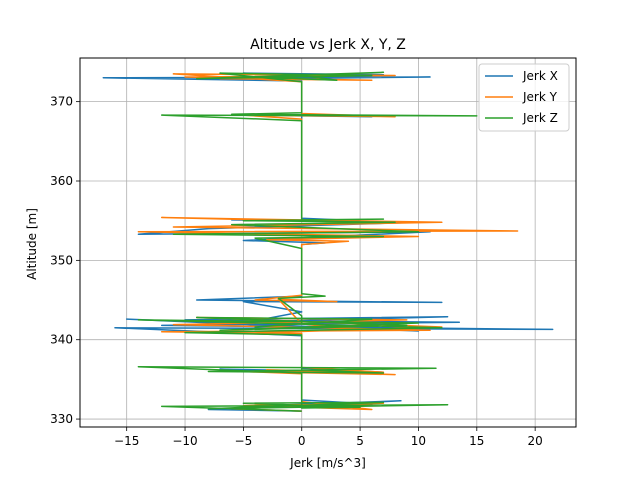  What do you see at coordinates (61, 102) in the screenshot?
I see `y-tick-label: 370` at bounding box center [61, 102].